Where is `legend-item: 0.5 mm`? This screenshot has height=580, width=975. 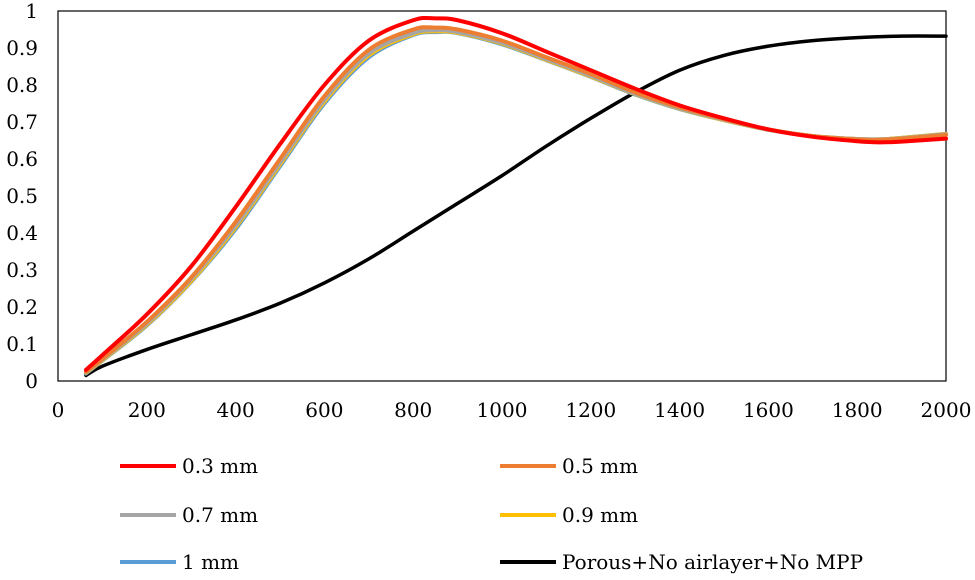
legend-item: 0.5 mm is located at coordinates (569, 466).